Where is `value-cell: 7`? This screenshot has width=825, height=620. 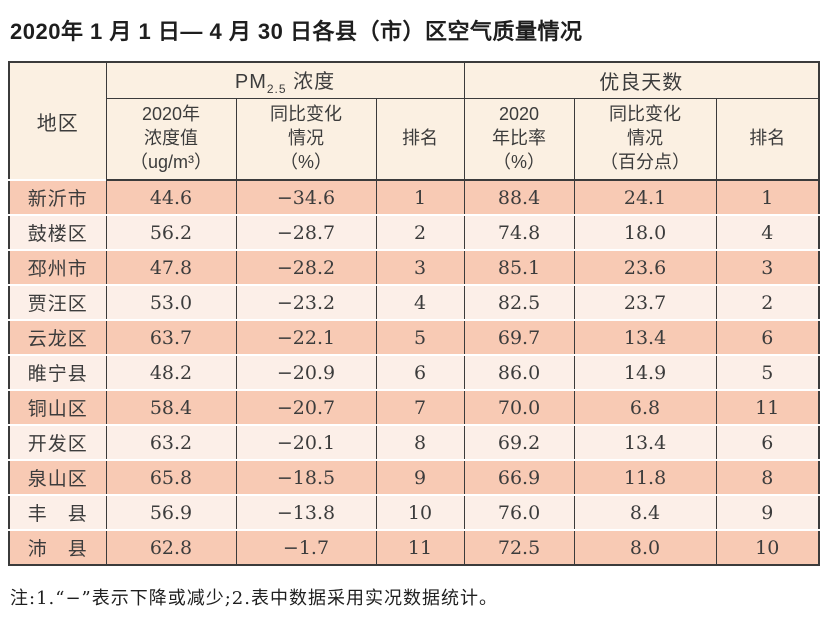
value-cell: 7 is located at coordinates (420, 407).